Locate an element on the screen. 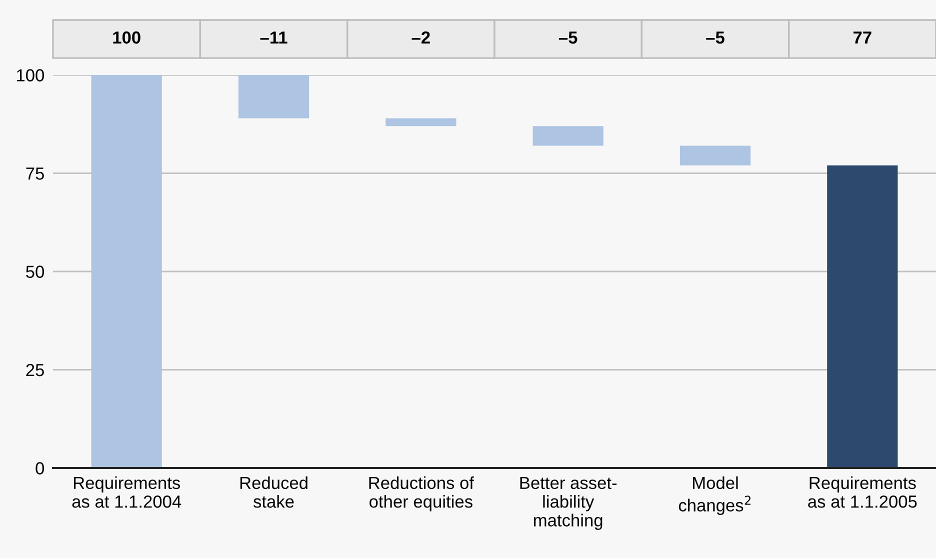  x-tick-label: Reductions of other equities is located at coordinates (421, 494).